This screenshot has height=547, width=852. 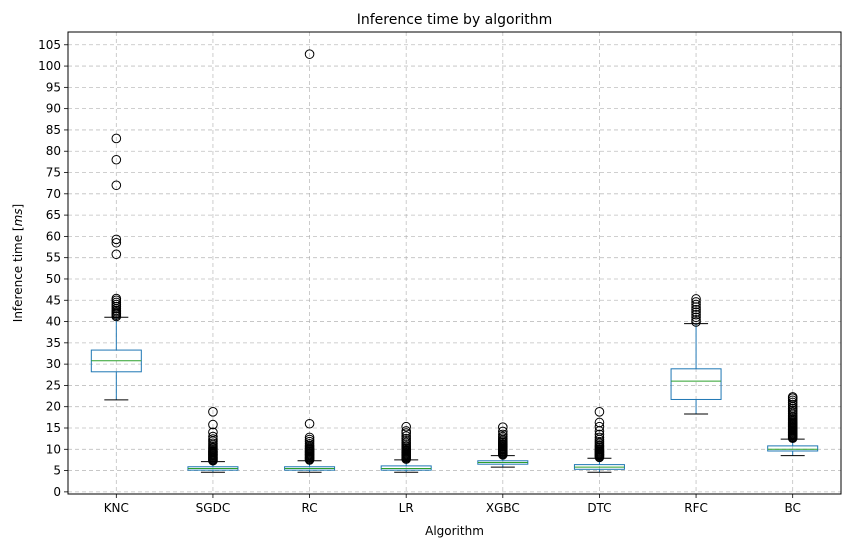 I want to click on y-tick-label: 85, so click(x=53, y=130).